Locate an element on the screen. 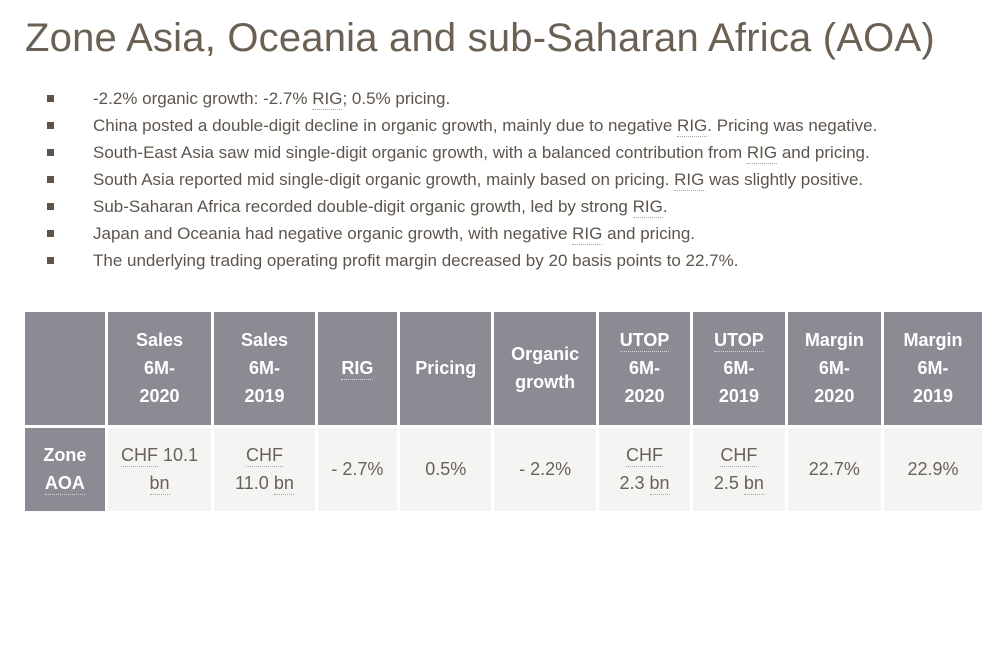 The image size is (1000, 670). aoa-abbr: AOA is located at coordinates (64, 484).